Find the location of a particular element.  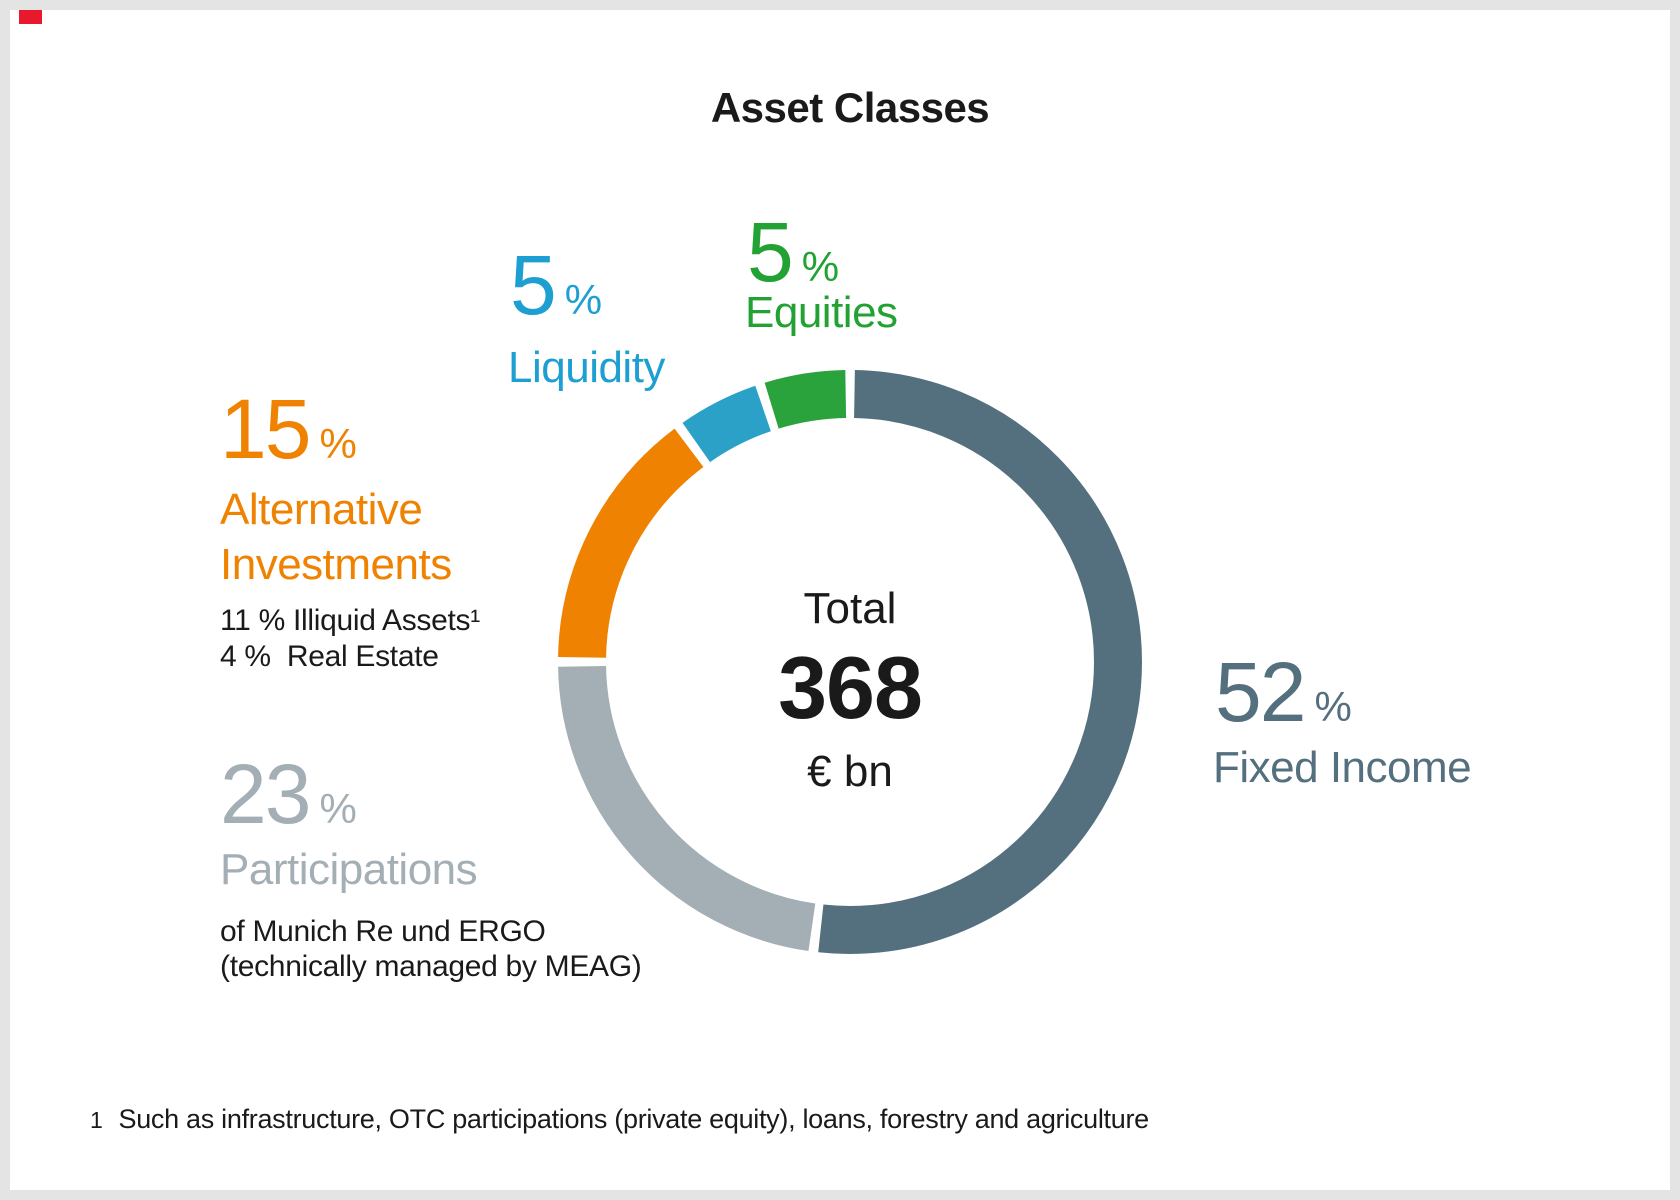

alternative-sub2: 4 % Real Estate is located at coordinates (329, 656).